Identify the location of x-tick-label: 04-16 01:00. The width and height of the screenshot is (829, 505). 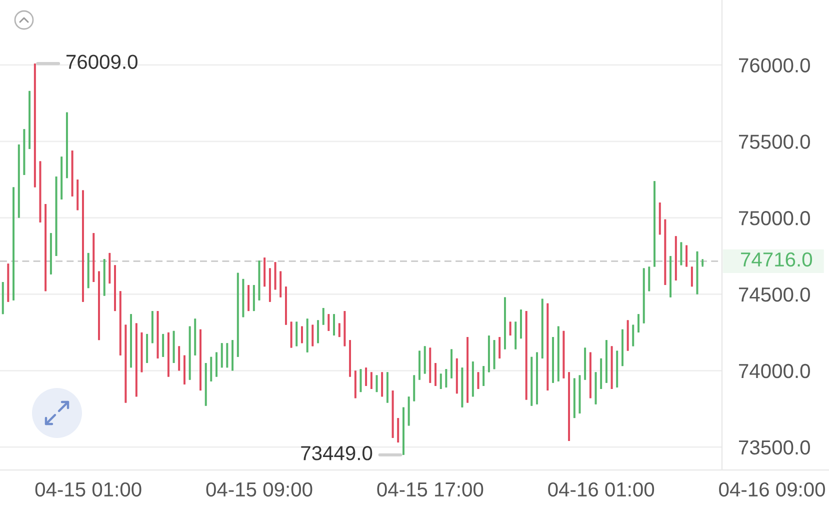
(601, 489).